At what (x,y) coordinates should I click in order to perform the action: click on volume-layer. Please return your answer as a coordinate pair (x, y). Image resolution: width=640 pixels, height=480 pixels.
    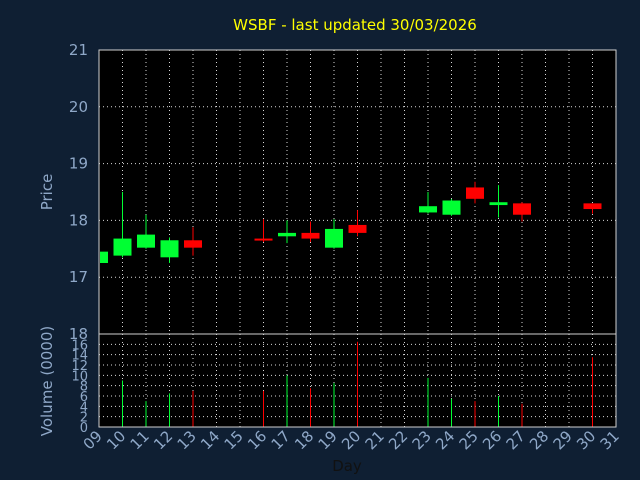
    Looking at the image, I should click on (357, 384).